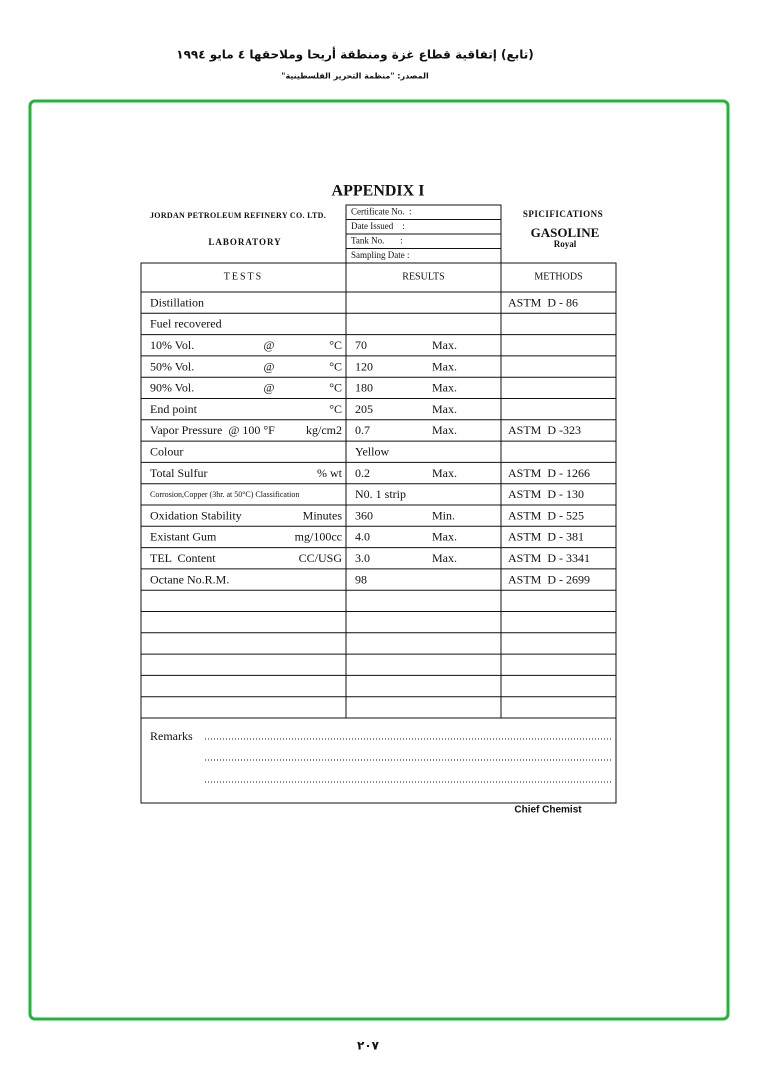 This screenshot has width=758, height=1078. I want to click on test-name: Vapor Pressure @ 100 °F, so click(212, 430).